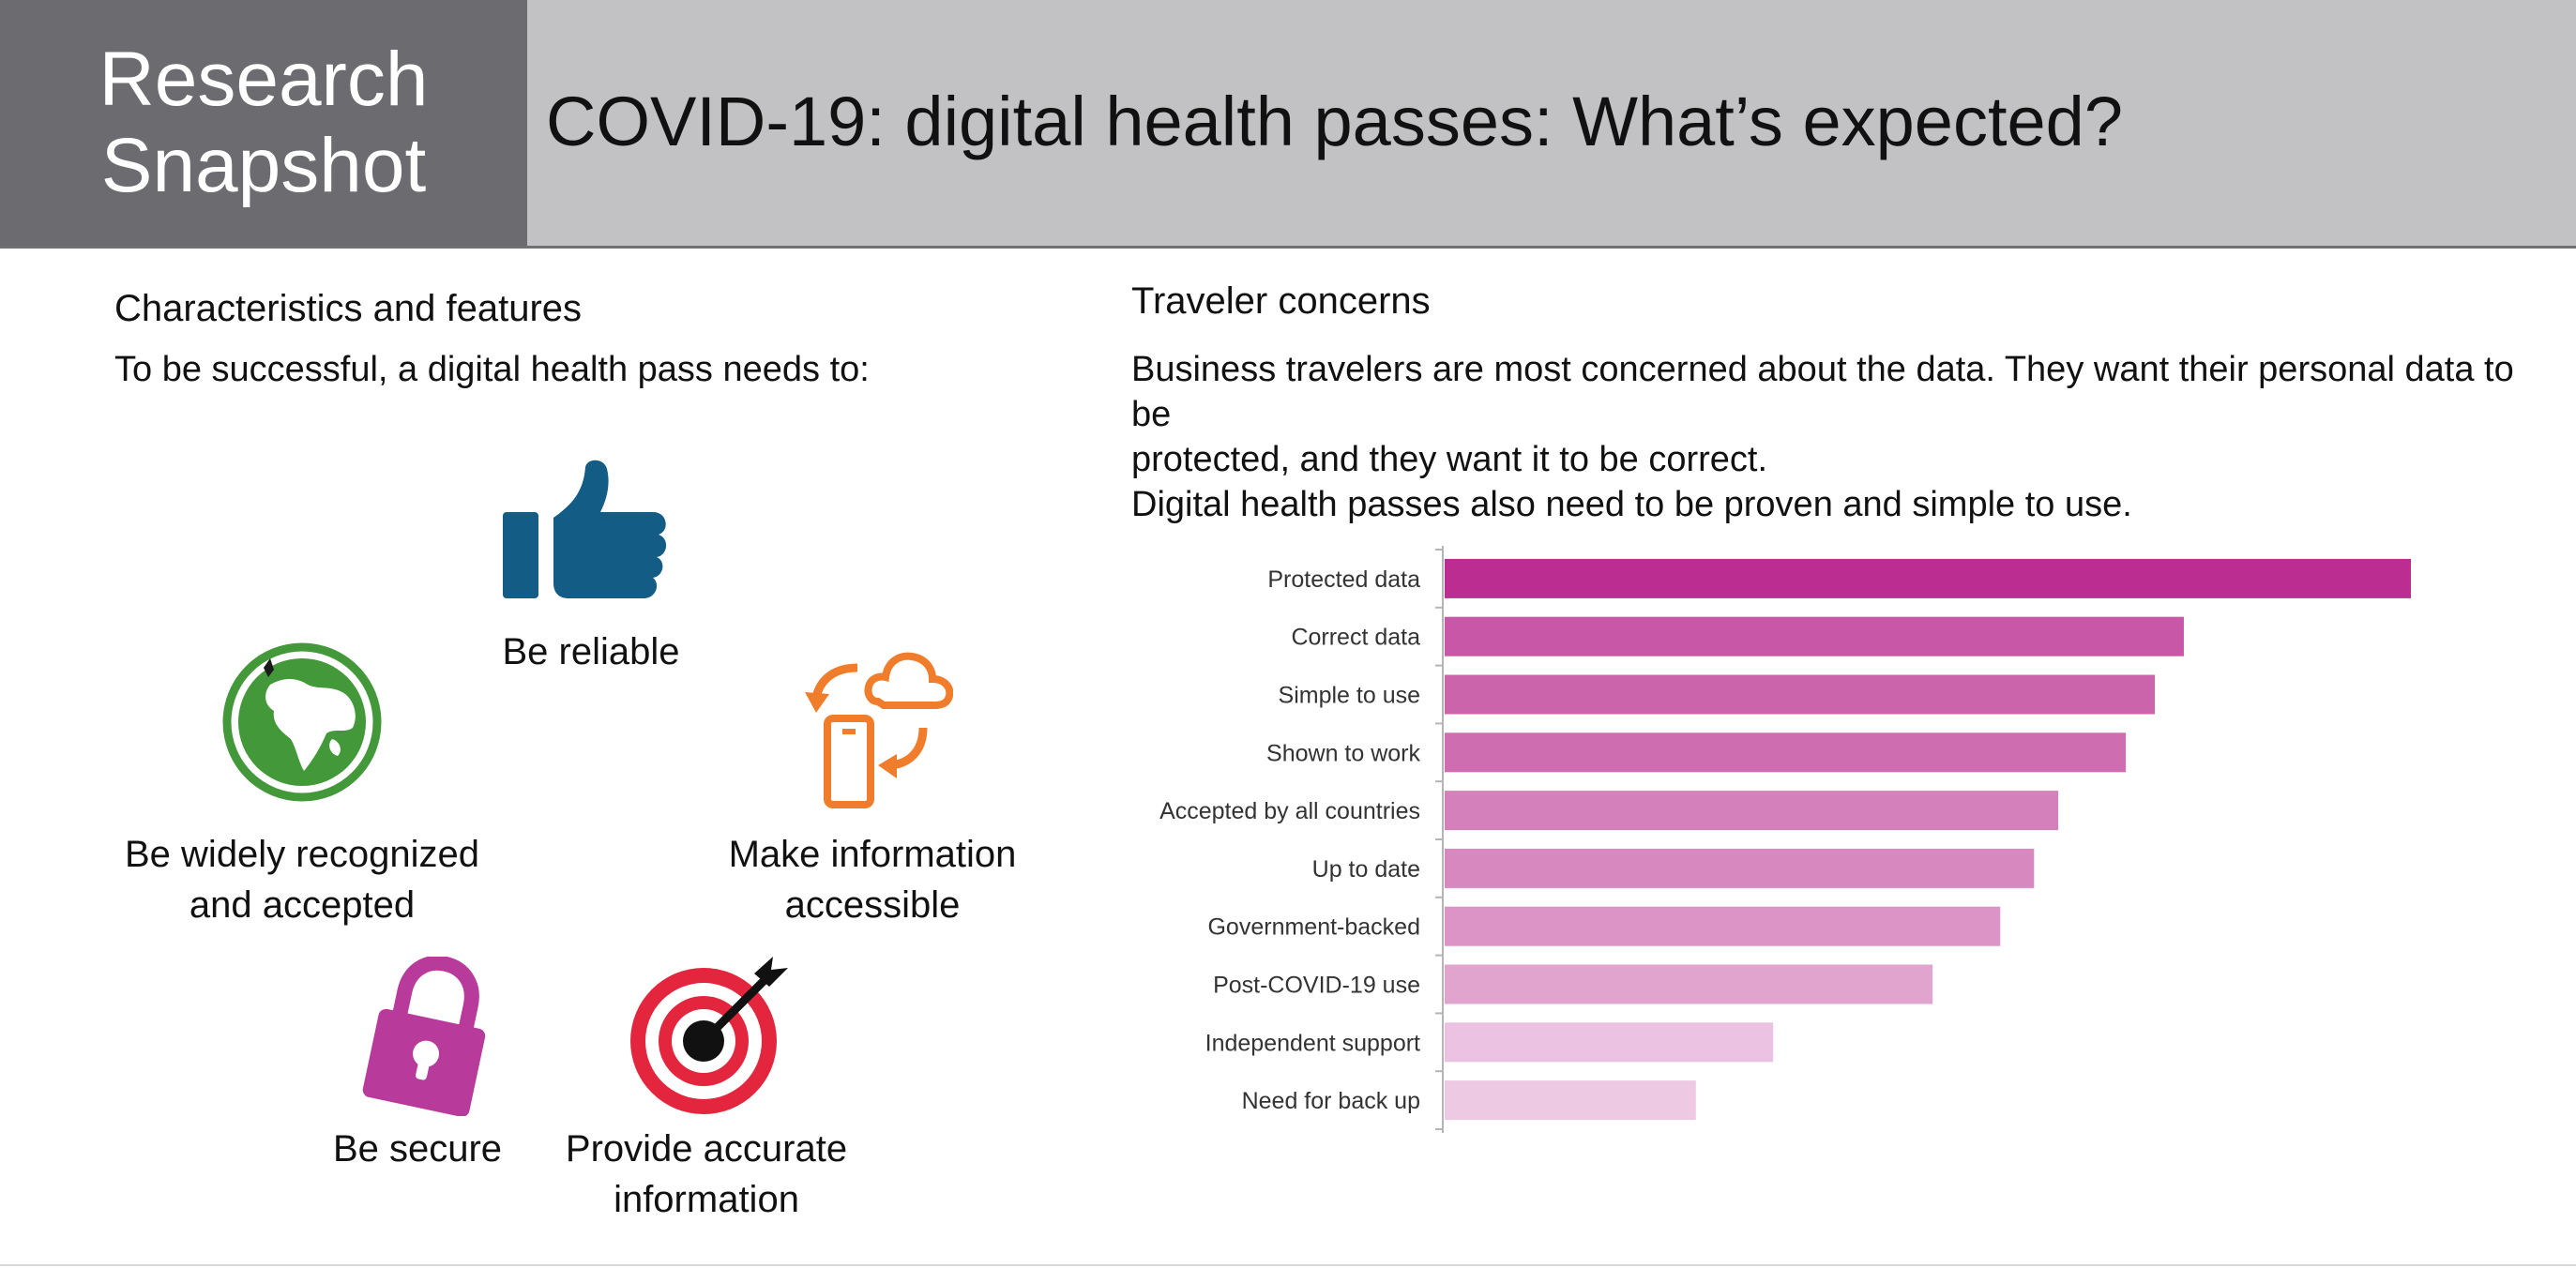  Describe the element at coordinates (1689, 984) in the screenshot. I see `bar-post-covid-19-use` at that location.